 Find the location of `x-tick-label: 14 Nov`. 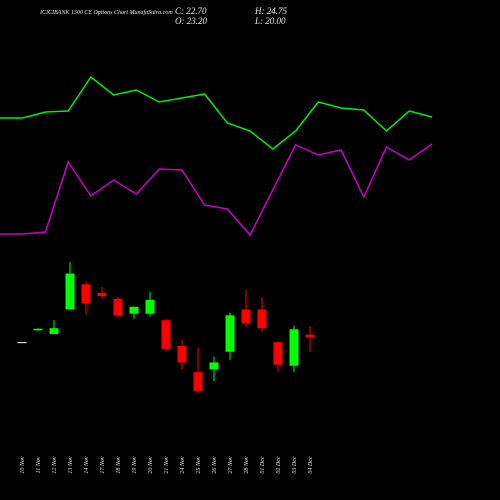

x-tick-label: 14 Nov is located at coordinates (86, 465).